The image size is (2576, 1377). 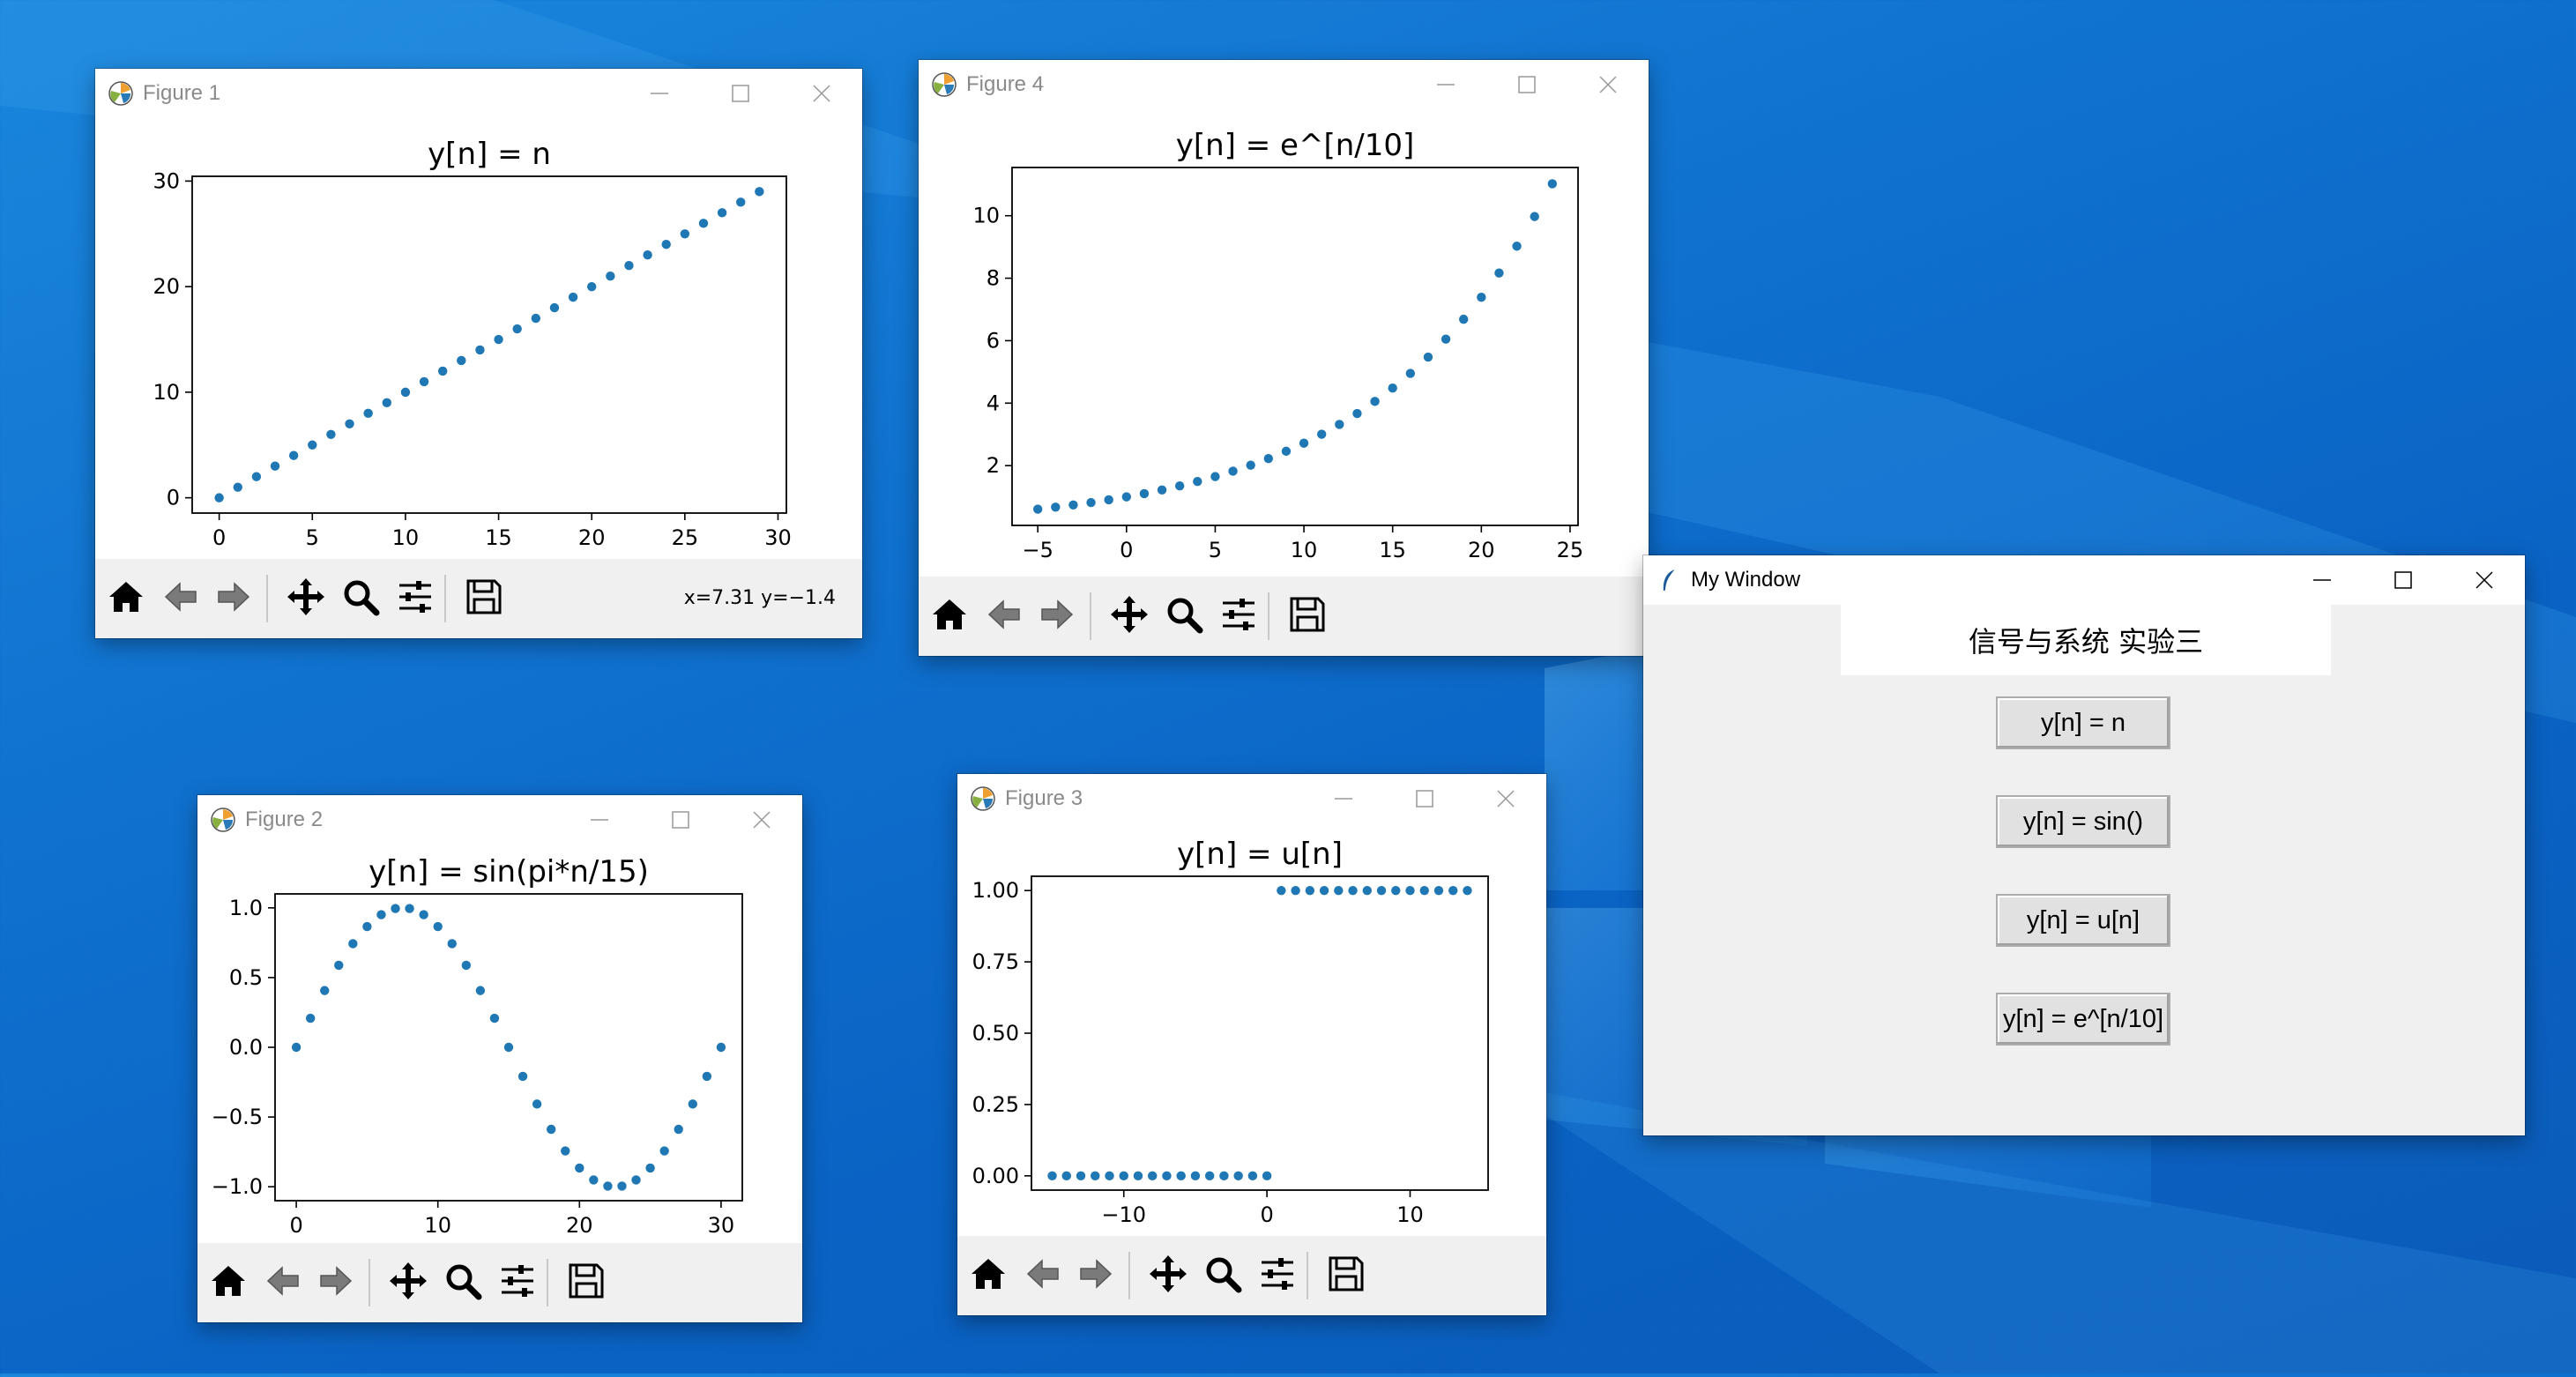 I want to click on figure-canvas: y[n] = n 0 5 10 15 20 25 30 0 10 20 30, so click(x=478, y=347).